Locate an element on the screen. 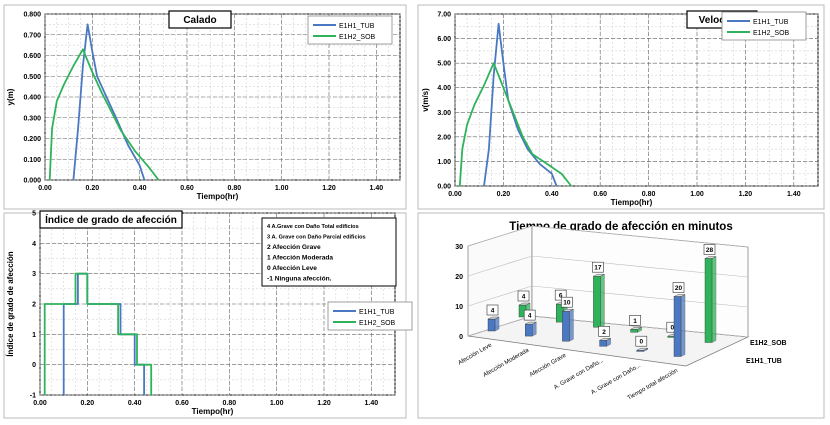 The height and width of the screenshot is (425, 830). y-tick-label: -1 is located at coordinates (33, 396).